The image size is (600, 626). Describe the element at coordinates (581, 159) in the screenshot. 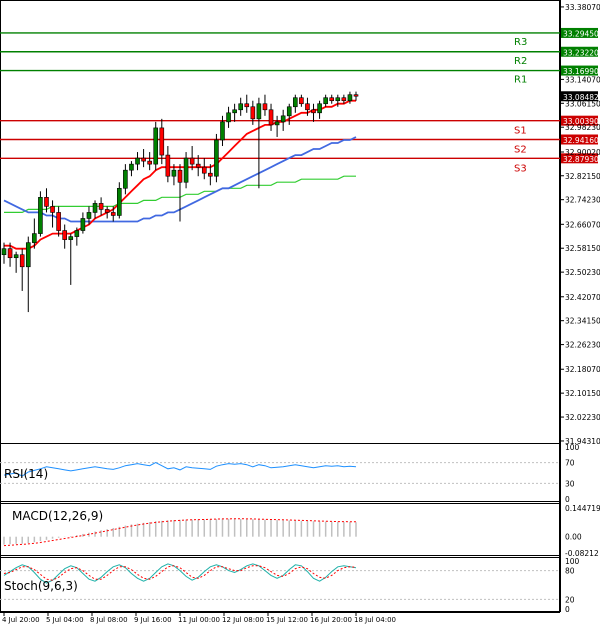

I see `level-value-s3: 32.87930` at that location.